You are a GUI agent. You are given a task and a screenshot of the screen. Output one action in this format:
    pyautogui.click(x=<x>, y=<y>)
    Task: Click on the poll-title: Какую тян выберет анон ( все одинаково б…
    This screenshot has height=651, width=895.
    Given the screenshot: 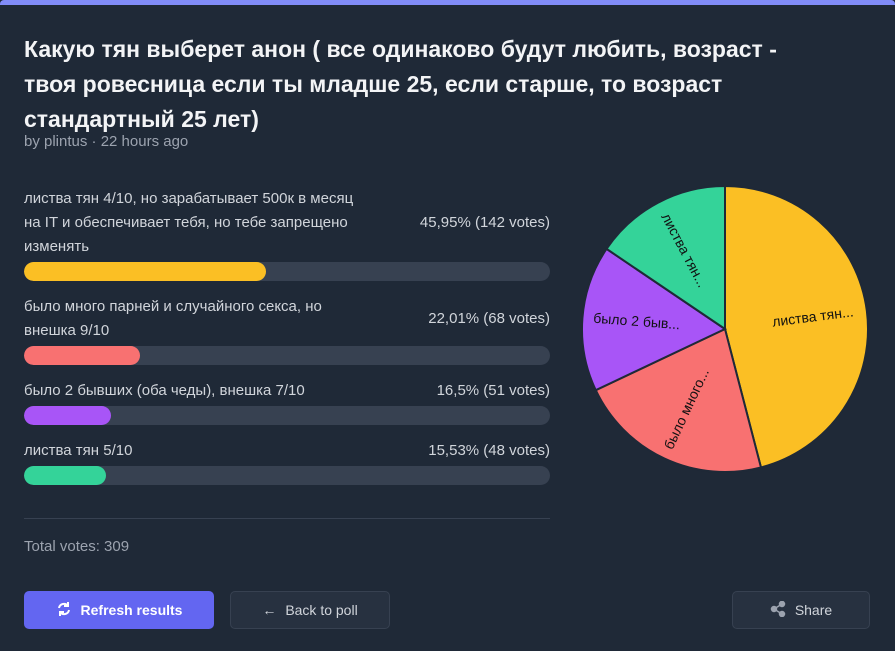 What is the action you would take?
    pyautogui.click(x=400, y=84)
    